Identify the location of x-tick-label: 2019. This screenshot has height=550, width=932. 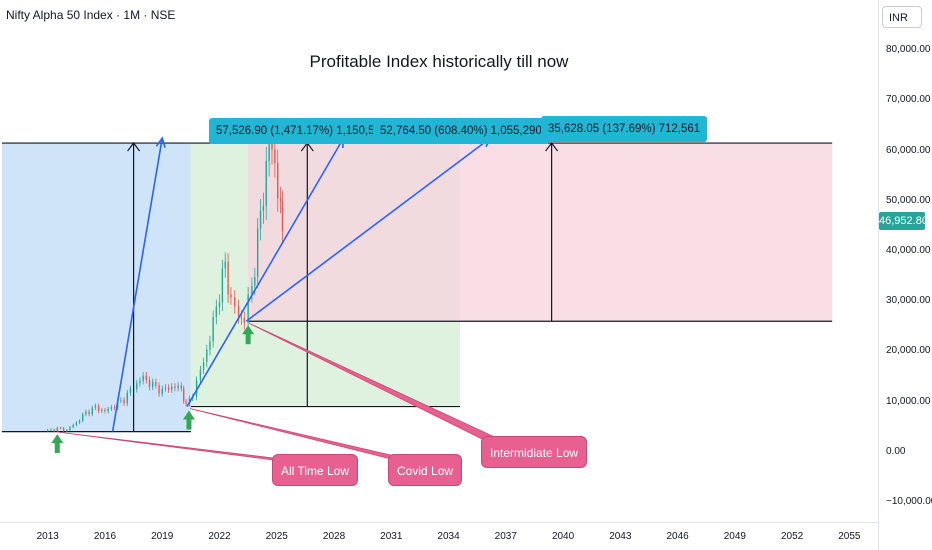
(162, 536).